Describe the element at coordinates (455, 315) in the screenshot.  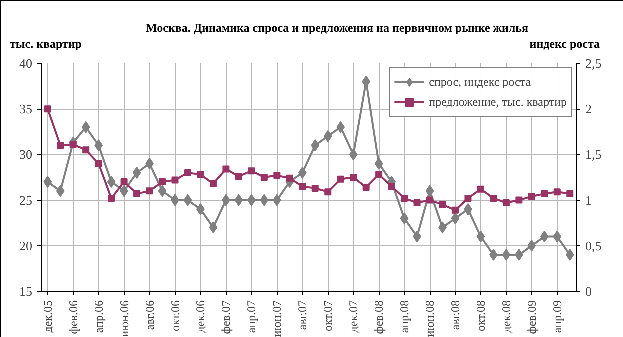
I see `x-tick-label: авг.08` at that location.